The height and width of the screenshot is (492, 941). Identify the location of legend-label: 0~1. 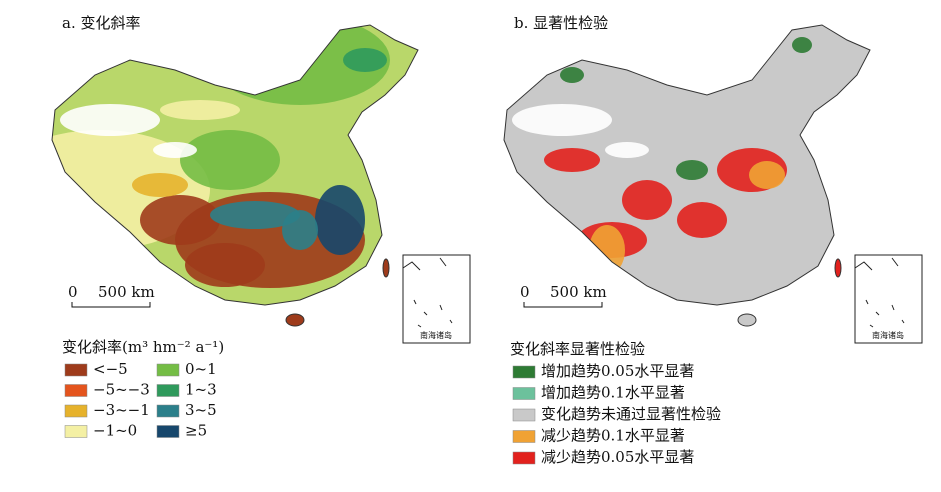
(201, 369).